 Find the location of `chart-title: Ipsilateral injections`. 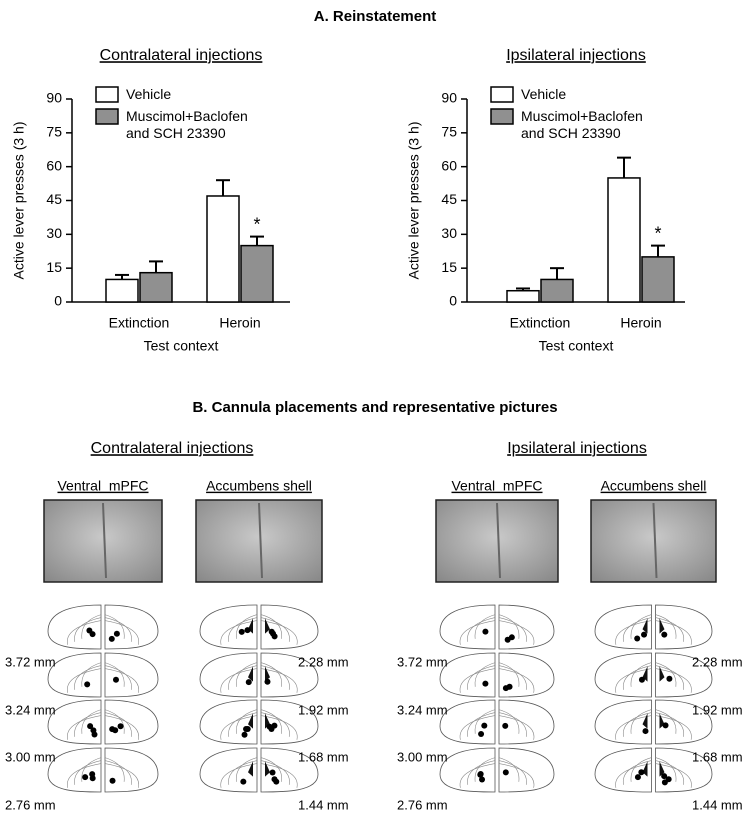

chart-title: Ipsilateral injections is located at coordinates (576, 55).